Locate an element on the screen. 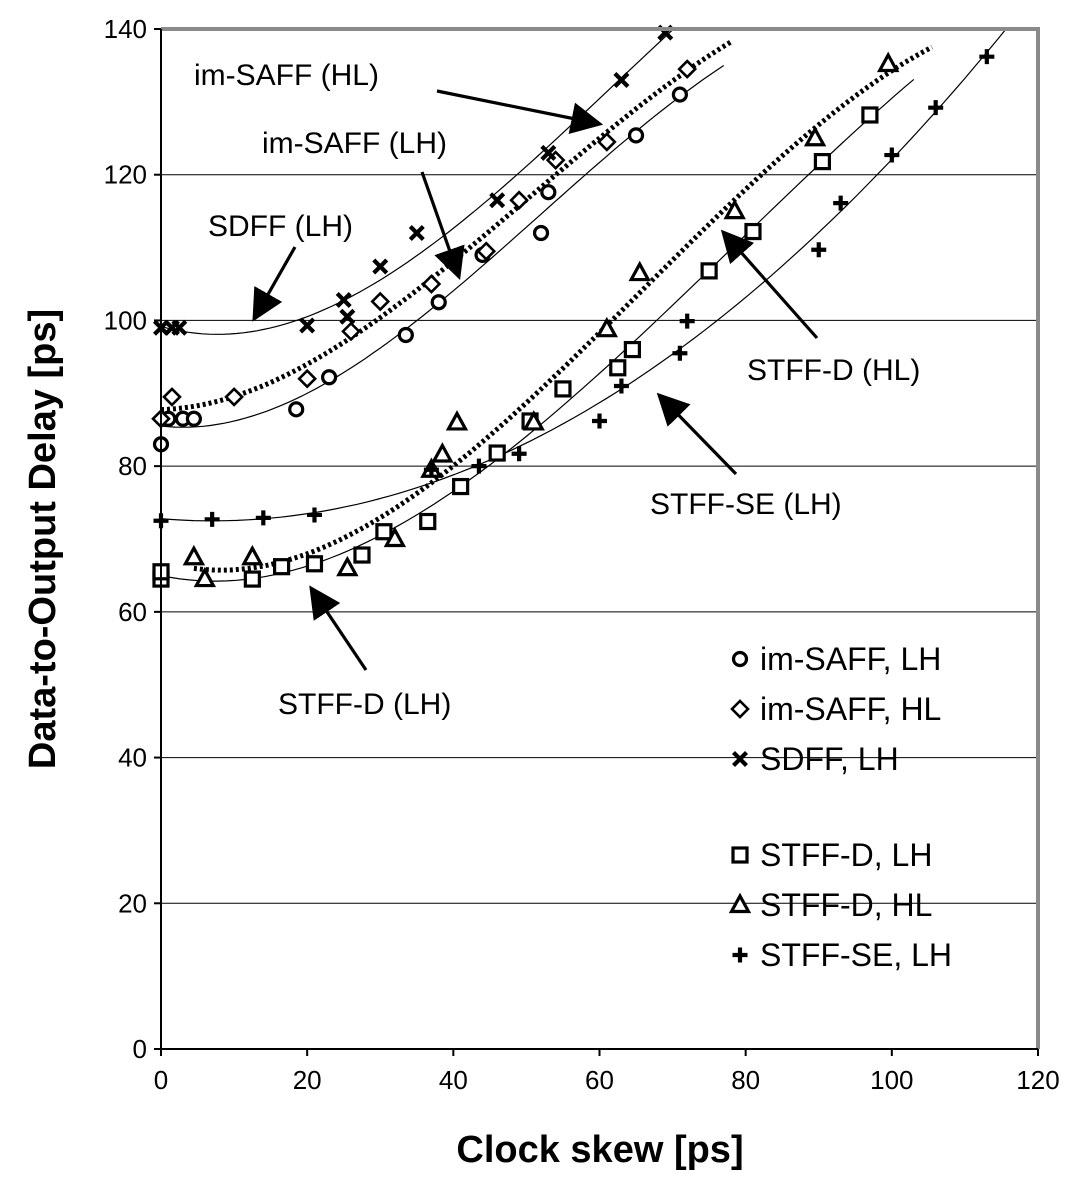 The width and height of the screenshot is (1071, 1181). x-axis-title: Clock skew [ps] is located at coordinates (599, 1150).